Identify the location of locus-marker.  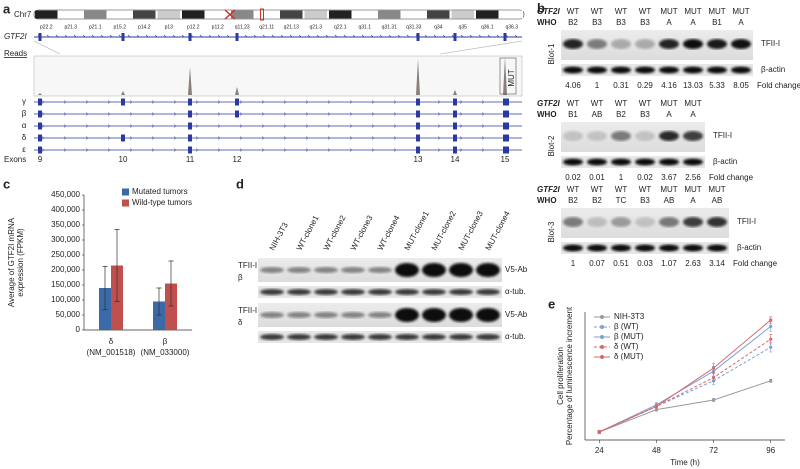
(262, 14).